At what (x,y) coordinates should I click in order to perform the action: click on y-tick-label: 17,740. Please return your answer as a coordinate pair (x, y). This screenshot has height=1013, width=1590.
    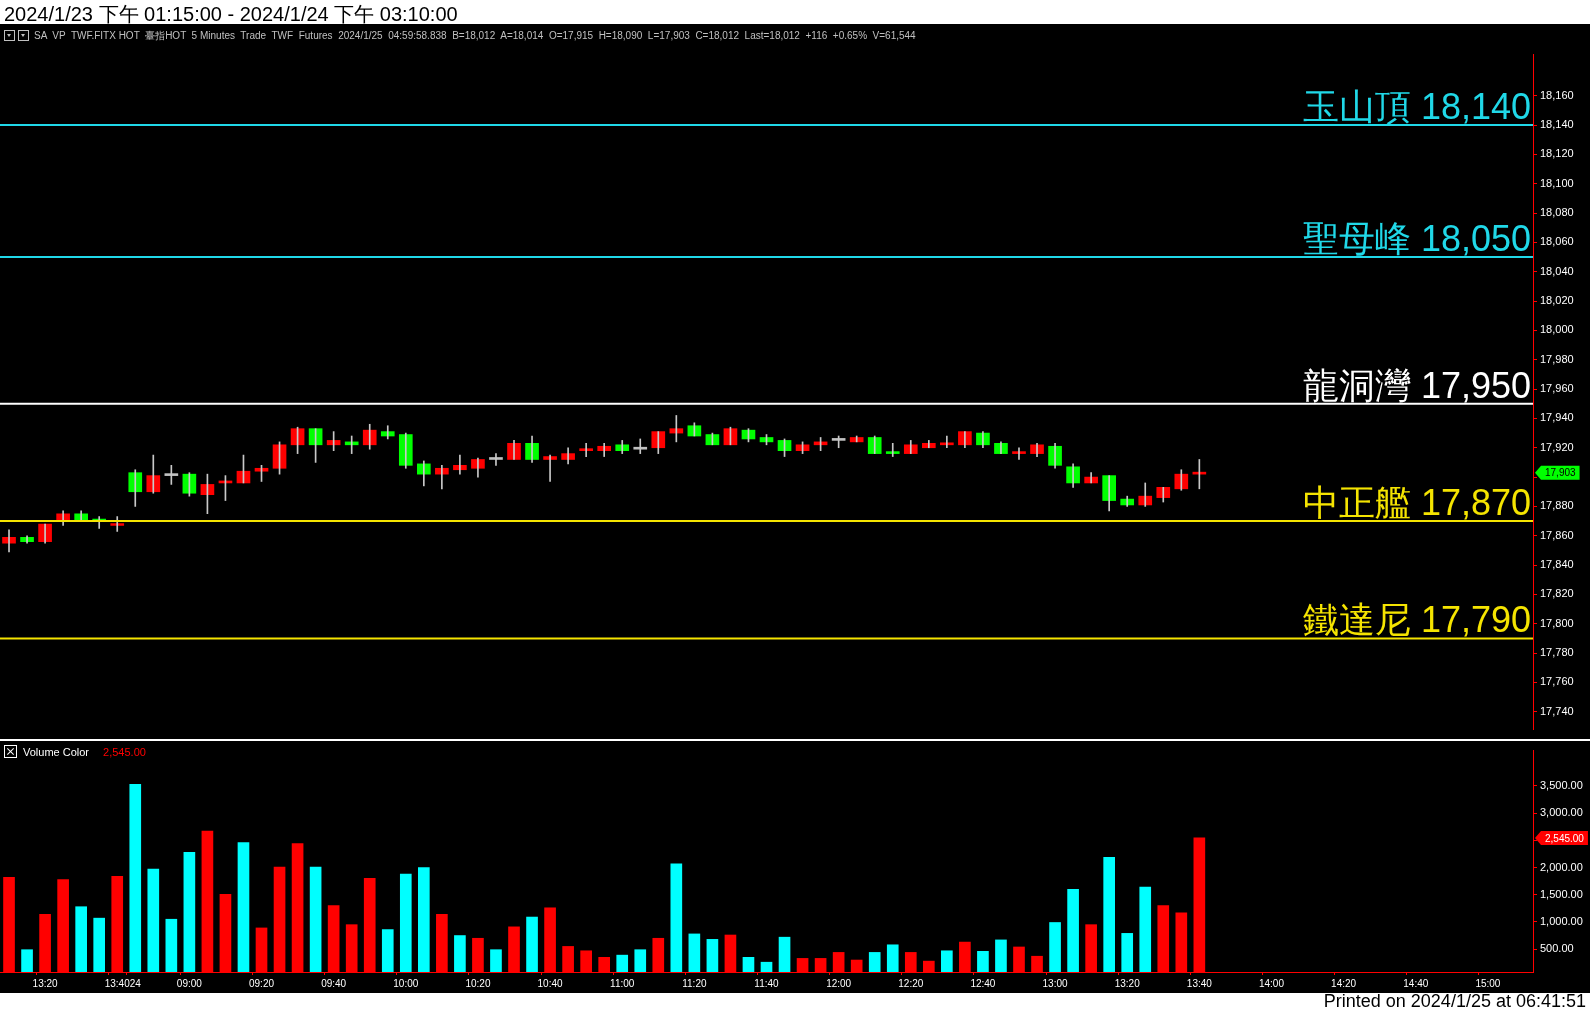
    Looking at the image, I should click on (1557, 710).